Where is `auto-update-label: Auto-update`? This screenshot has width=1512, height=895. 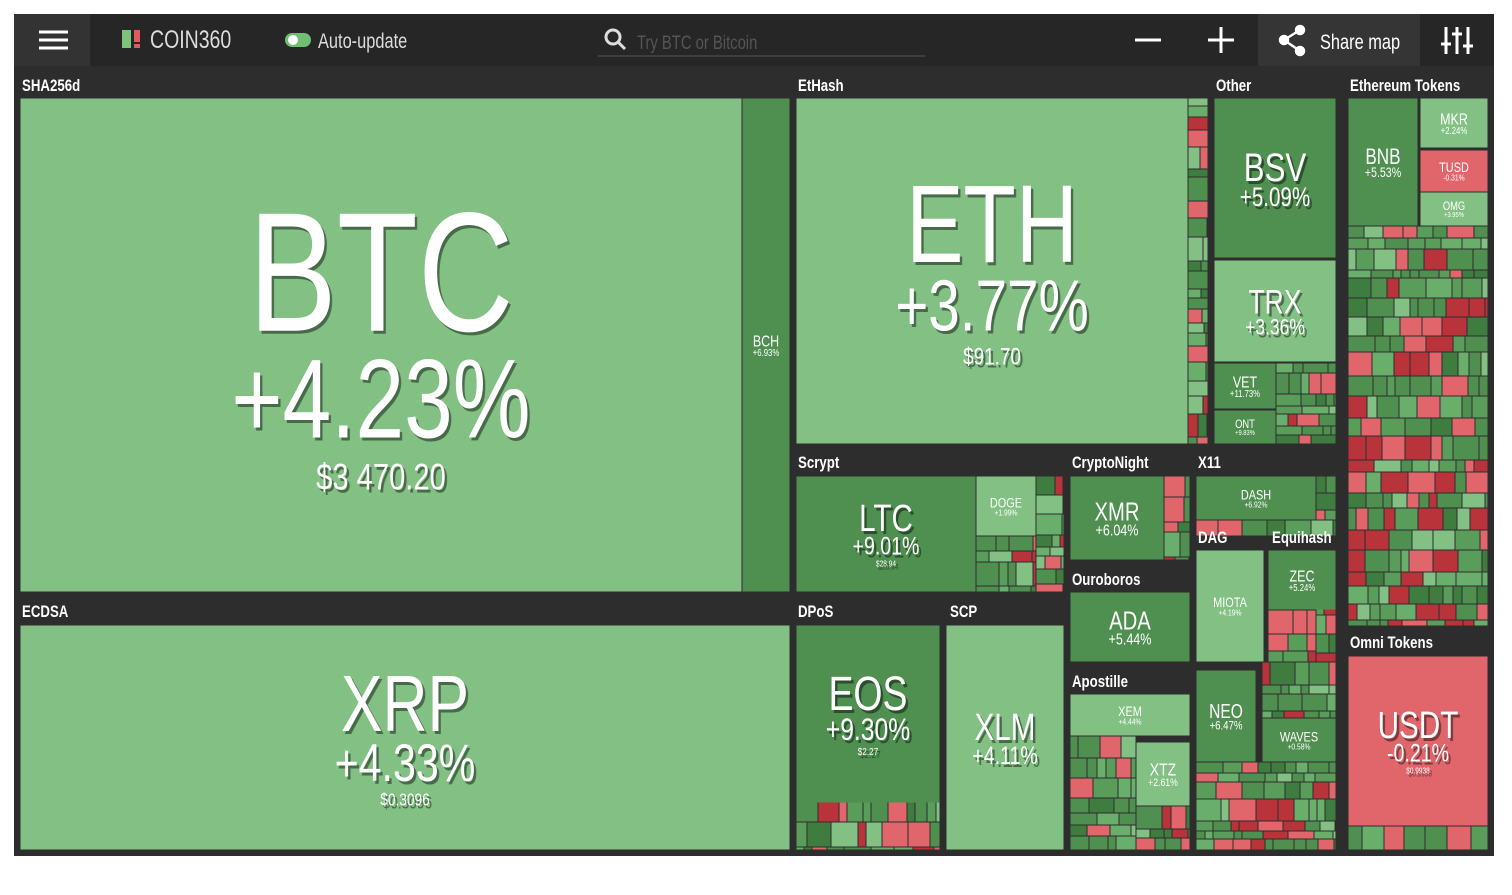 auto-update-label: Auto-update is located at coordinates (362, 40).